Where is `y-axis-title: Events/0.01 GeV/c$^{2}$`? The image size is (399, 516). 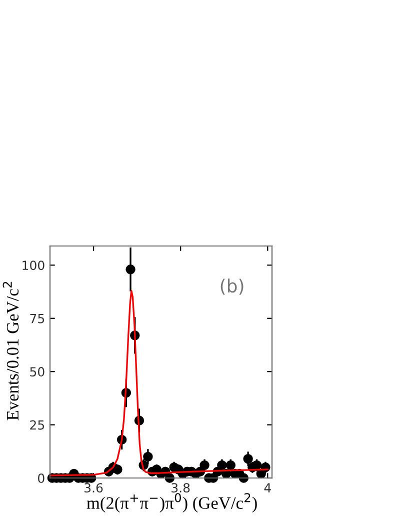
y-axis-title: Events/0.01 GeV/c$^{2}$ is located at coordinates (10, 351).